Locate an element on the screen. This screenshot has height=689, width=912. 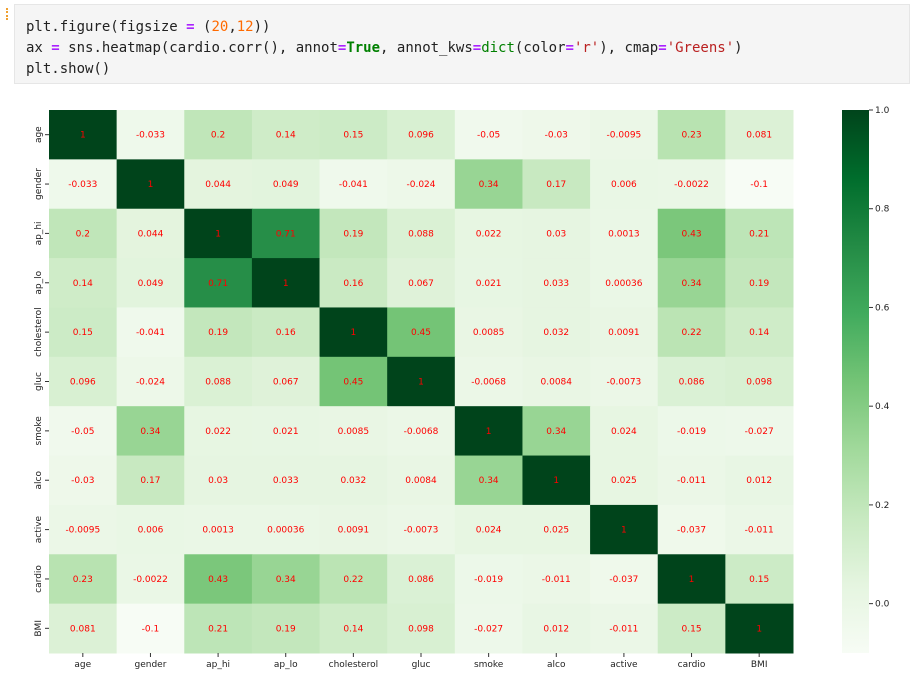
cell-annotation: -0.05 is located at coordinates (488, 136).